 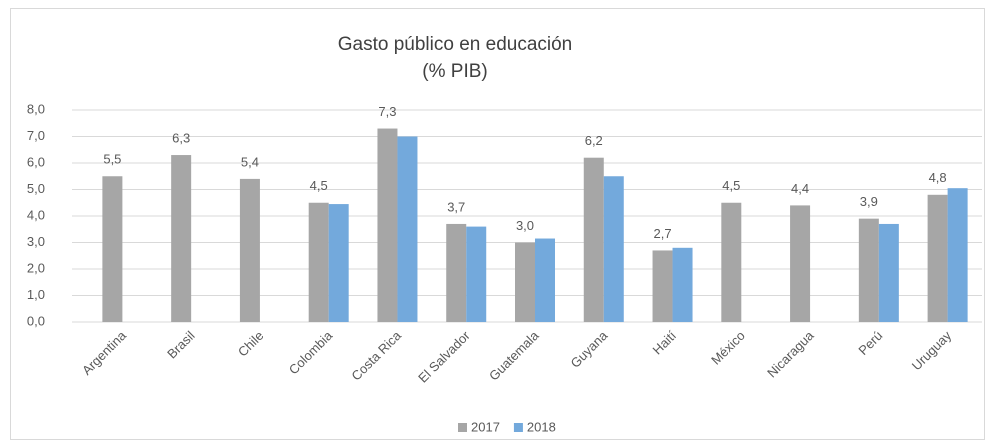 I want to click on data-label: 4,8, so click(x=938, y=177).